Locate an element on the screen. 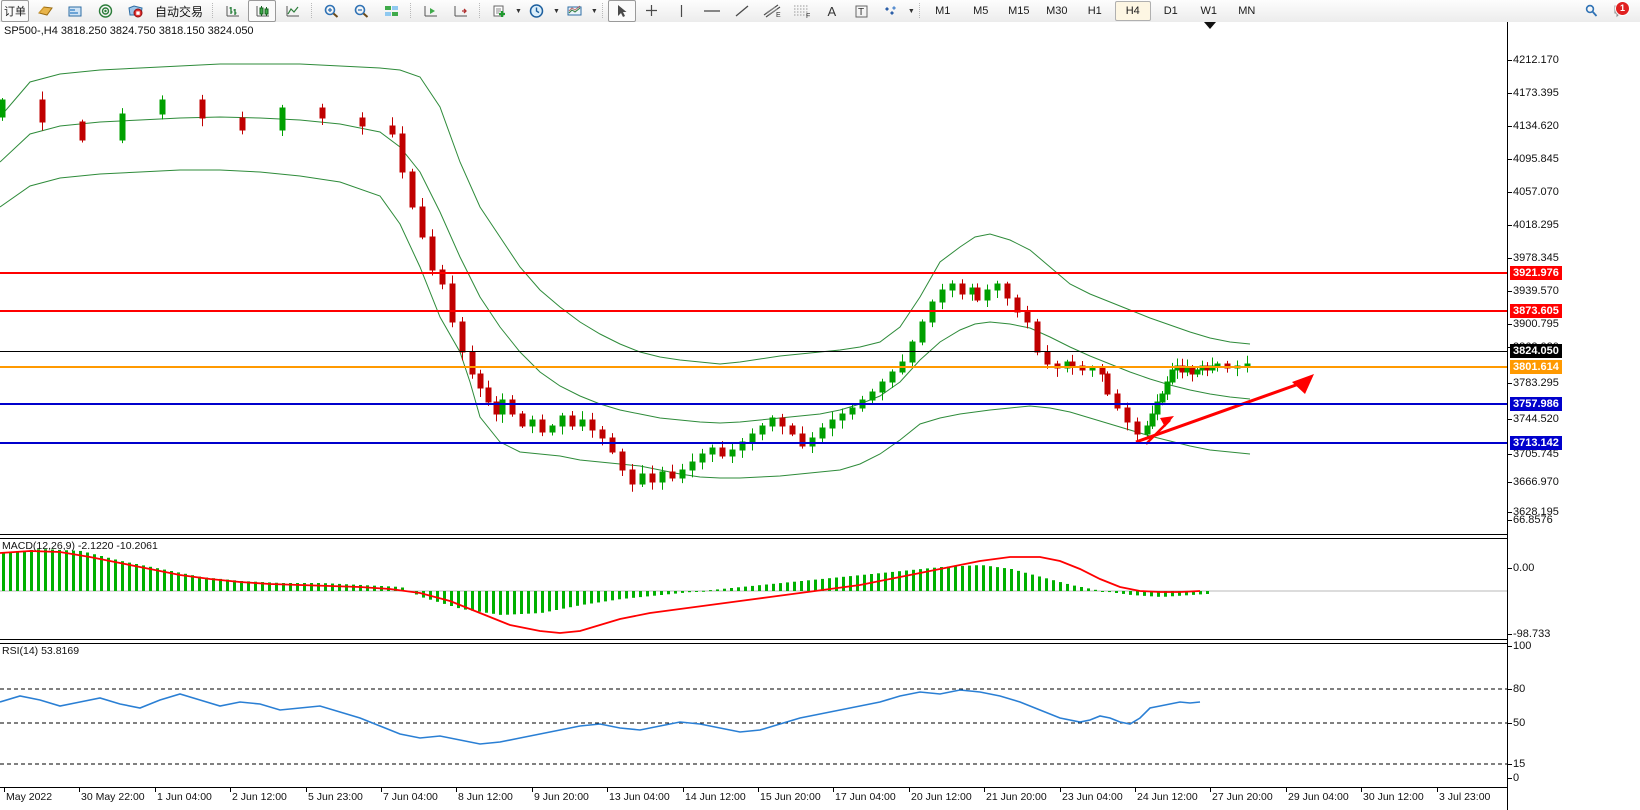 The width and height of the screenshot is (1640, 810). price-label-support-2: 3713.142 is located at coordinates (1536, 443).